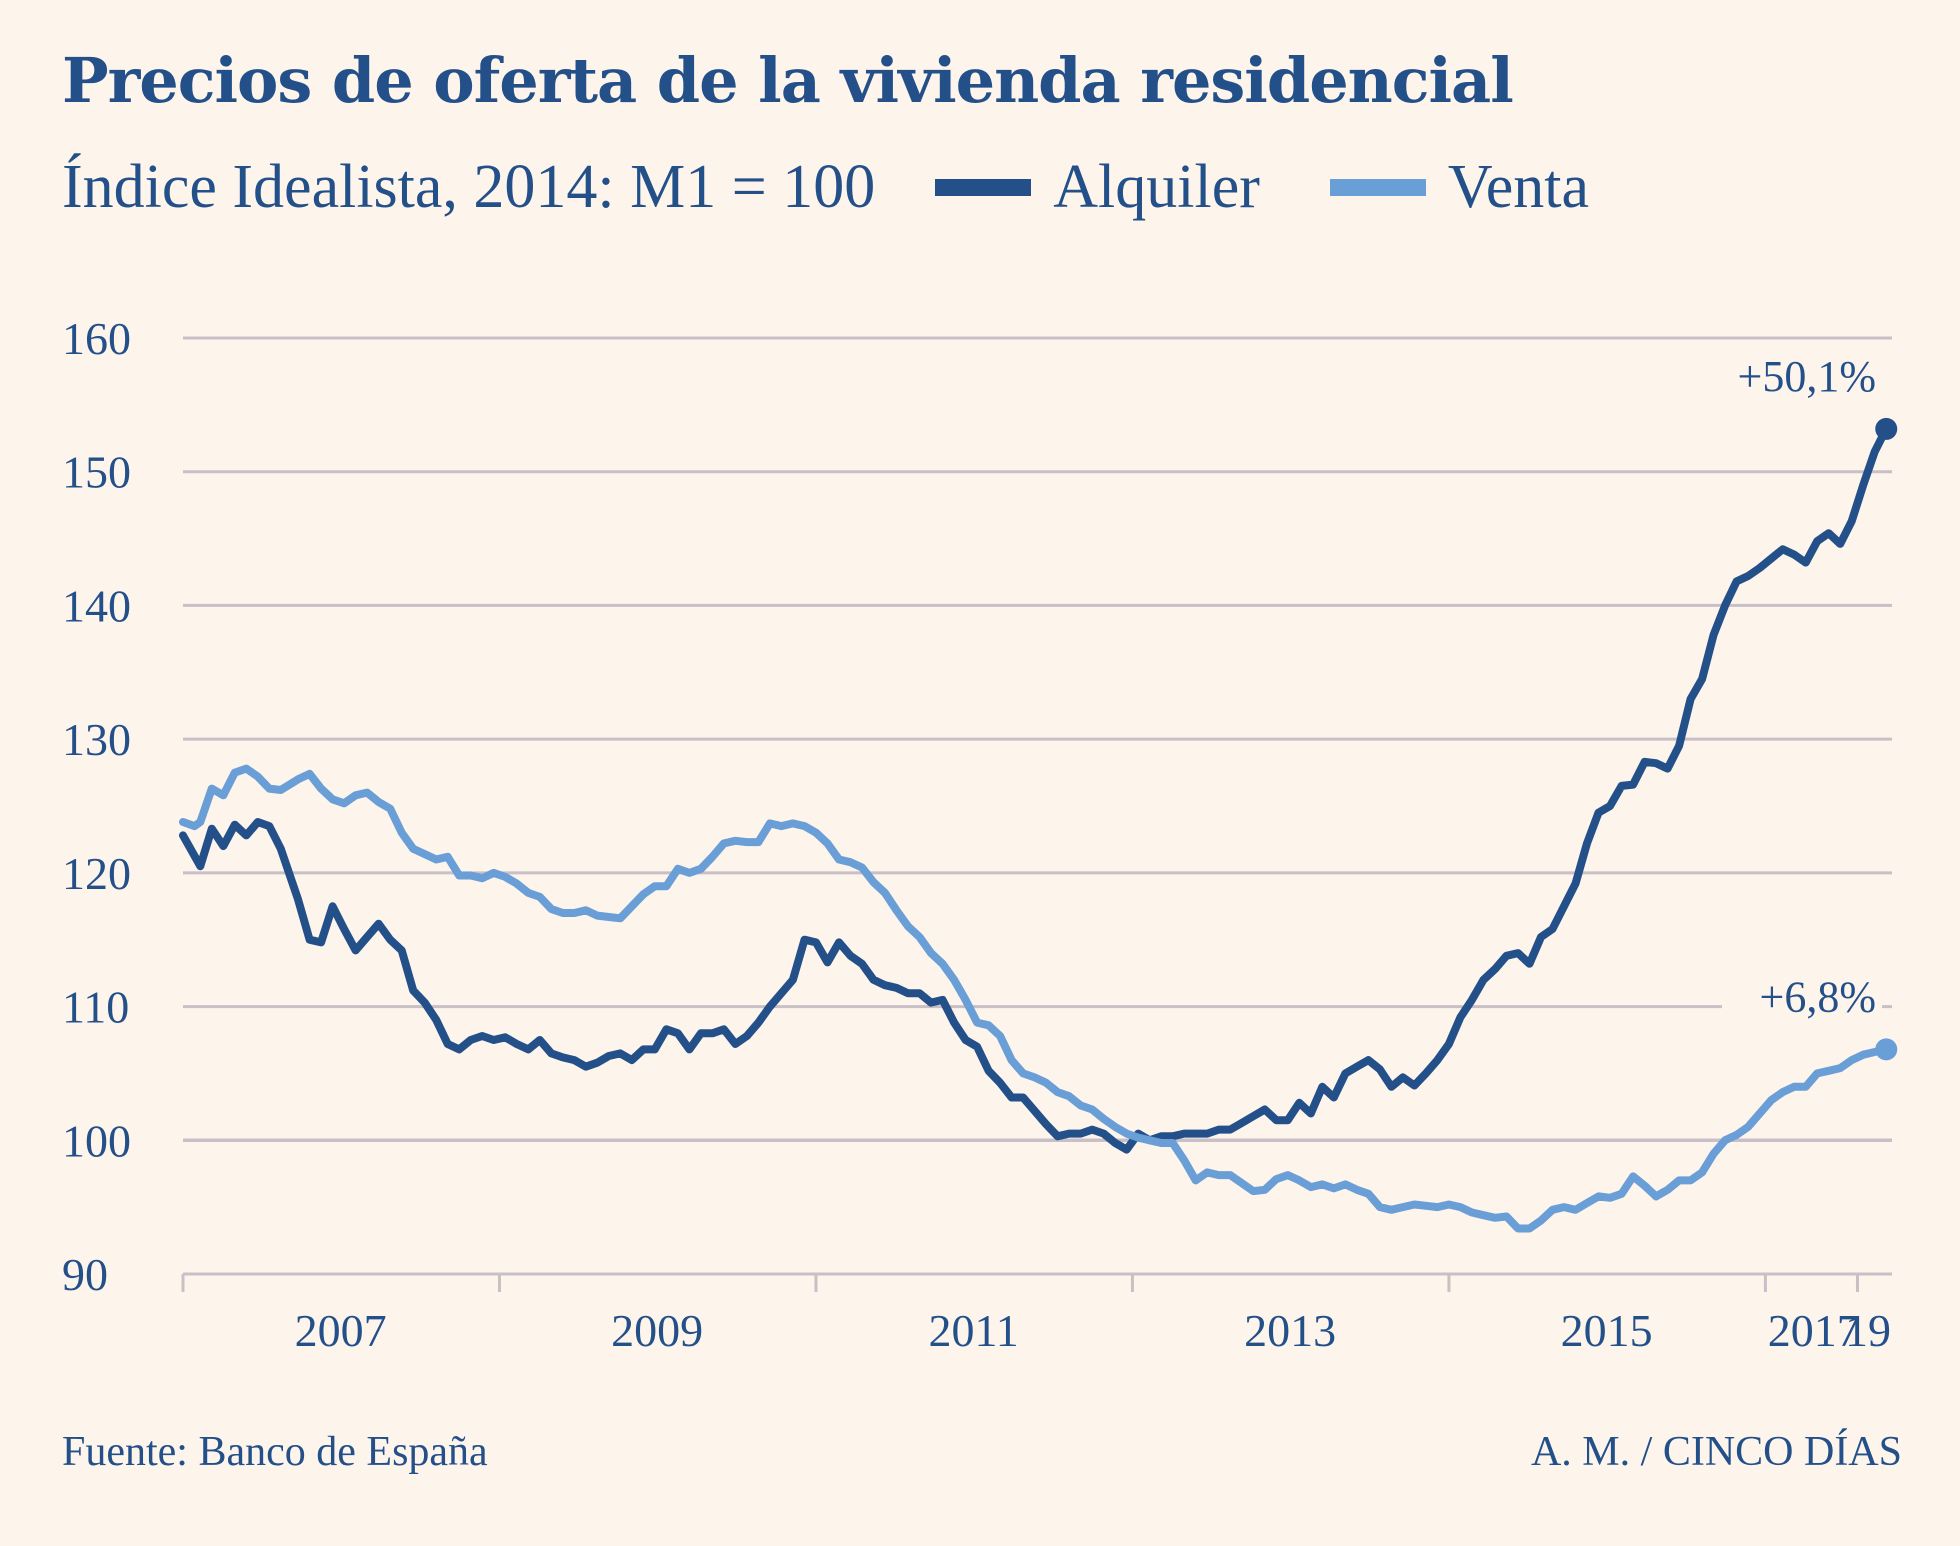 The image size is (1960, 1546). Describe the element at coordinates (95, 1007) in the screenshot. I see `y-tick-label-110: 110` at that location.